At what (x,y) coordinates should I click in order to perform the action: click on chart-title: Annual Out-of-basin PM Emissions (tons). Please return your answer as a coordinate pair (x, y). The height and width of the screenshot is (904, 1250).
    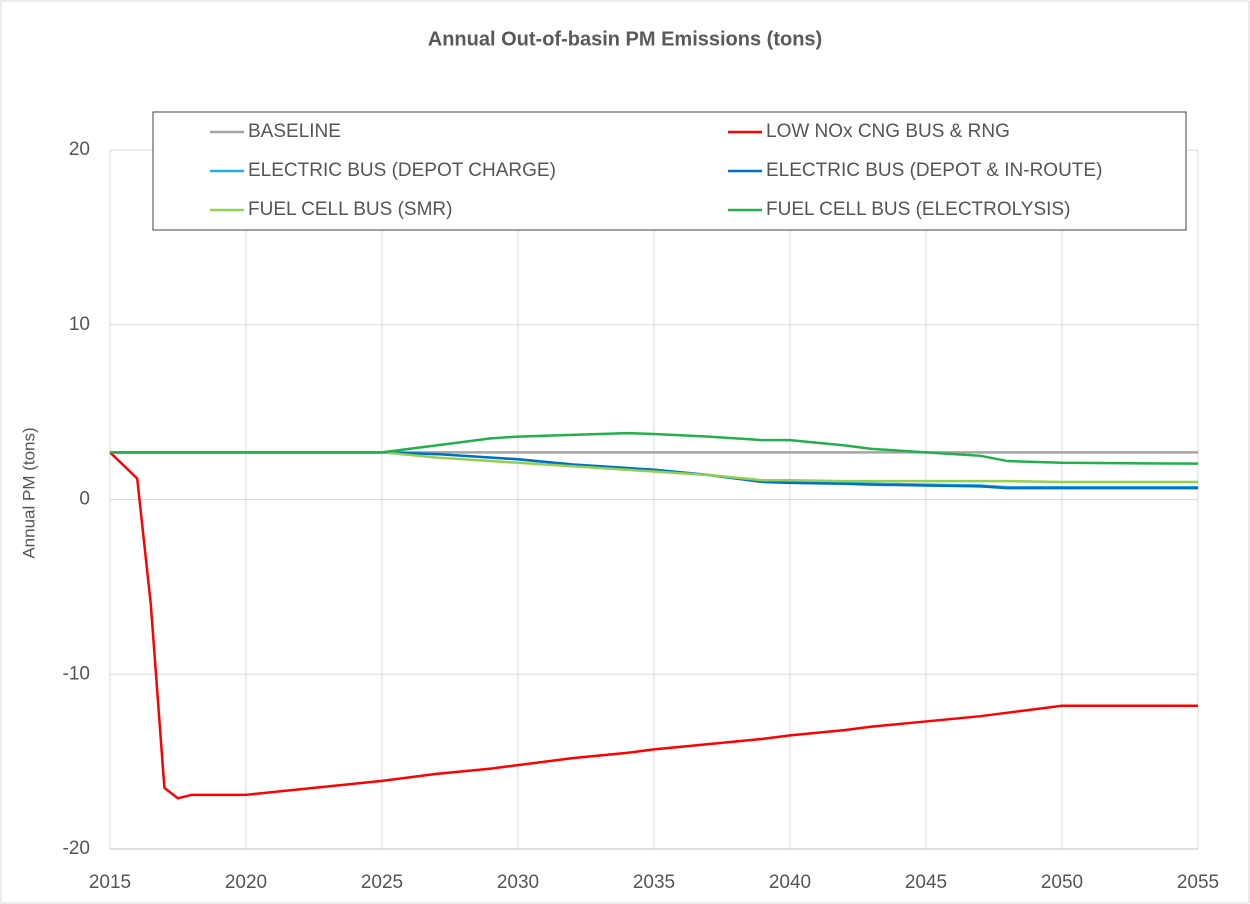
    Looking at the image, I should click on (625, 39).